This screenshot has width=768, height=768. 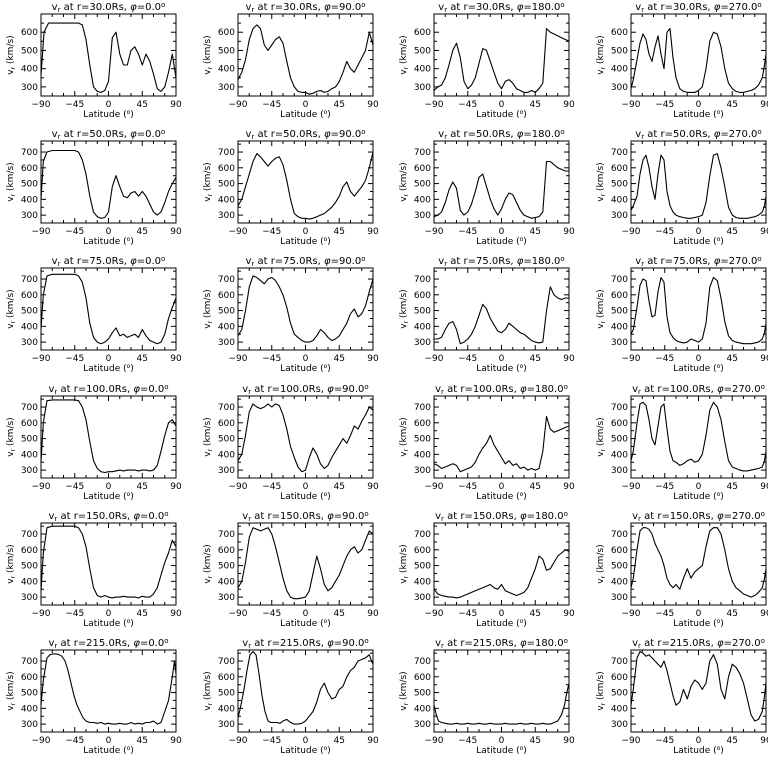 I want to click on subplot-title: vr at r=75.0Rs, φ=180.0o, so click(x=501, y=261).